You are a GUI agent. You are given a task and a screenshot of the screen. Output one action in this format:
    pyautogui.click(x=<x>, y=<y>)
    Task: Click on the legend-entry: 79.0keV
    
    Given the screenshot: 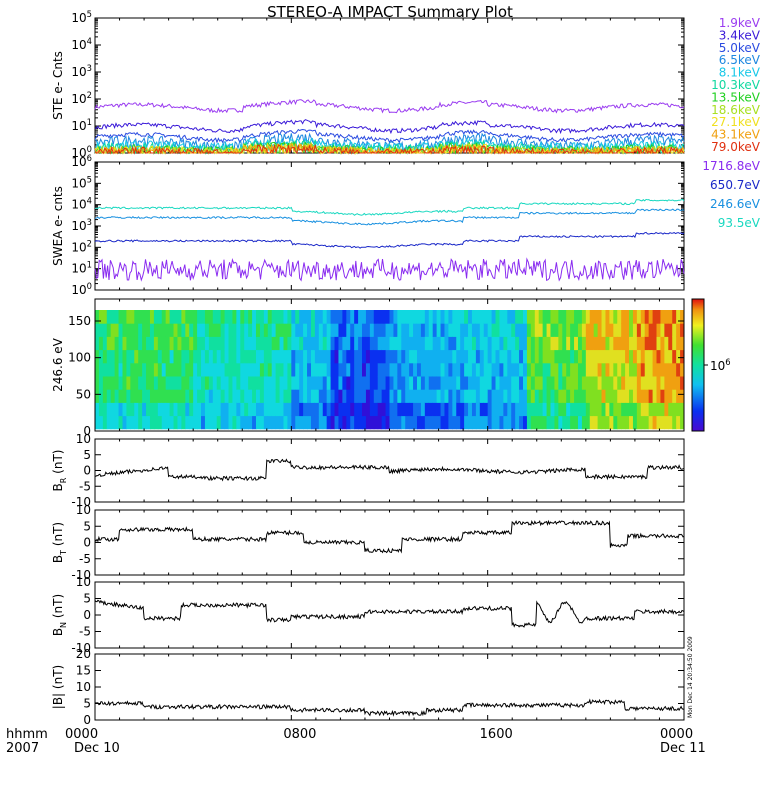 What is the action you would take?
    pyautogui.click(x=736, y=147)
    